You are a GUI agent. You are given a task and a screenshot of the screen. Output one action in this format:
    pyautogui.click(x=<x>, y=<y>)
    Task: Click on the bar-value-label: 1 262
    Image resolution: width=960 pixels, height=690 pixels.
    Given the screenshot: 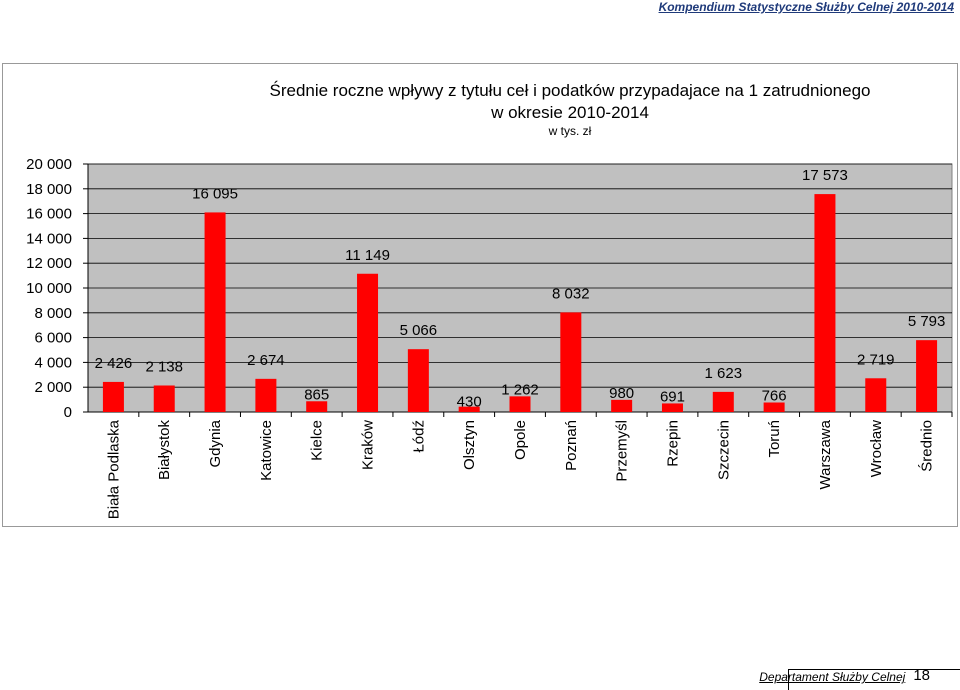 What is the action you would take?
    pyautogui.click(x=520, y=389)
    